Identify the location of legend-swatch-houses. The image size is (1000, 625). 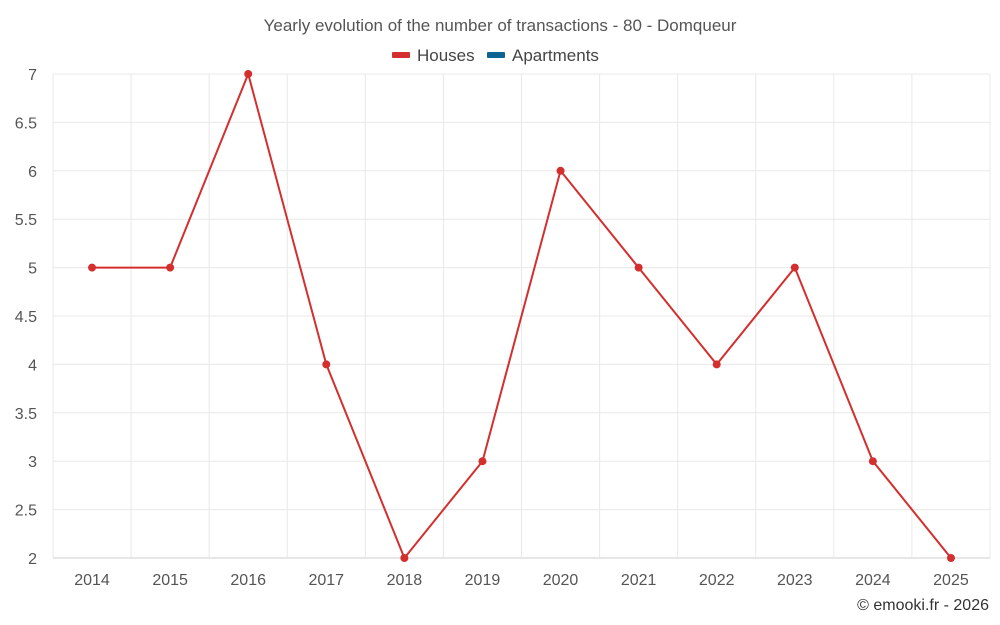
(401, 55).